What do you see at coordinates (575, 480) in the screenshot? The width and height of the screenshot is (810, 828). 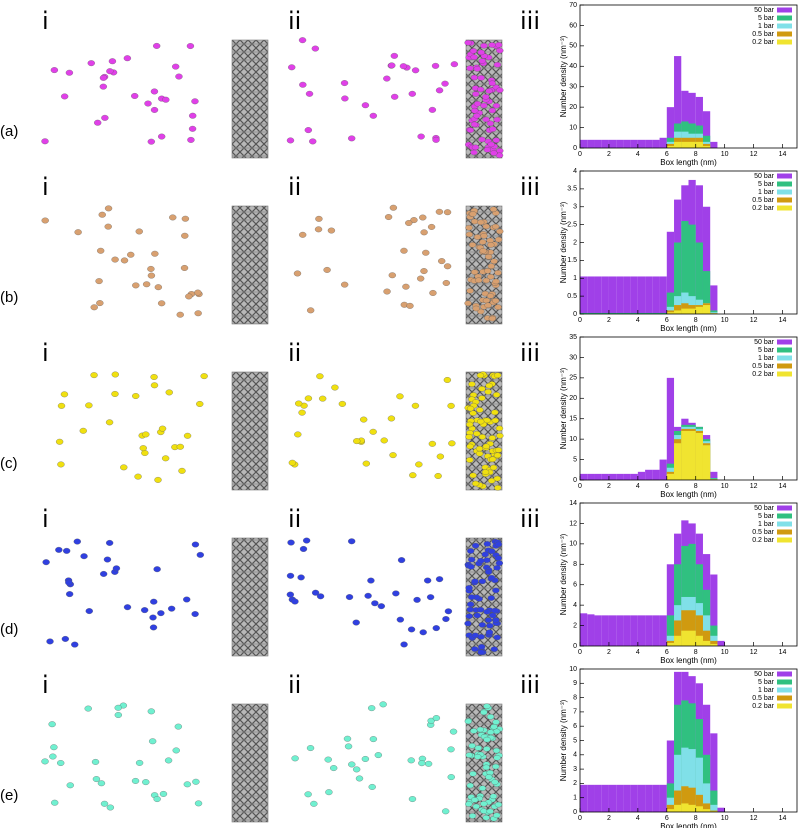 I see `y-tick-label: 0` at bounding box center [575, 480].